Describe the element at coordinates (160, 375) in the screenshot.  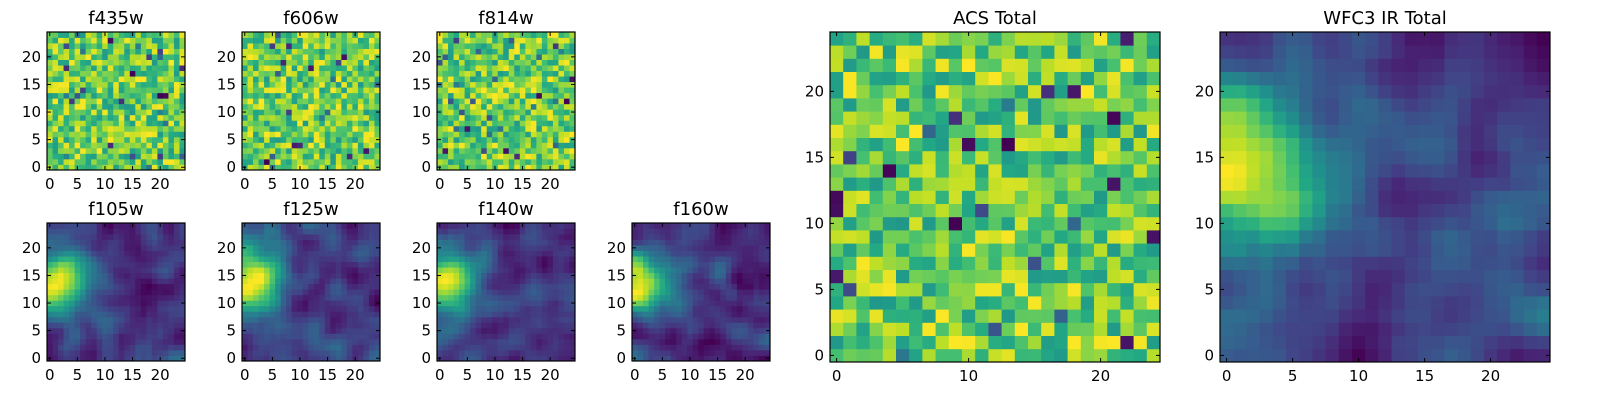
I see `x-tick-label: 20` at that location.